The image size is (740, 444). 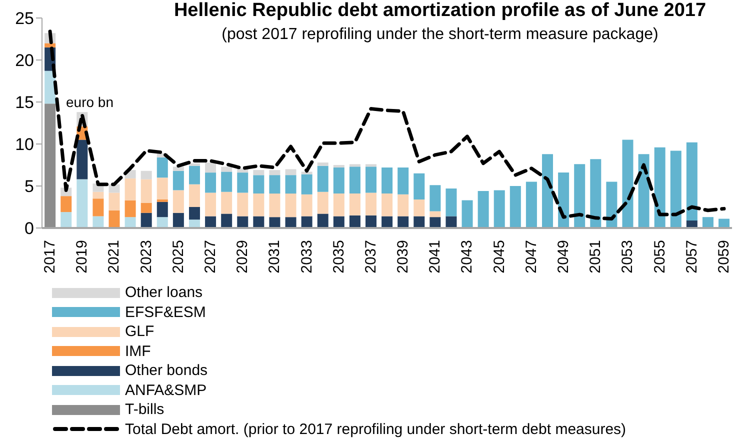 What do you see at coordinates (50, 257) in the screenshot?
I see `x-tick-label: 2017` at bounding box center [50, 257].